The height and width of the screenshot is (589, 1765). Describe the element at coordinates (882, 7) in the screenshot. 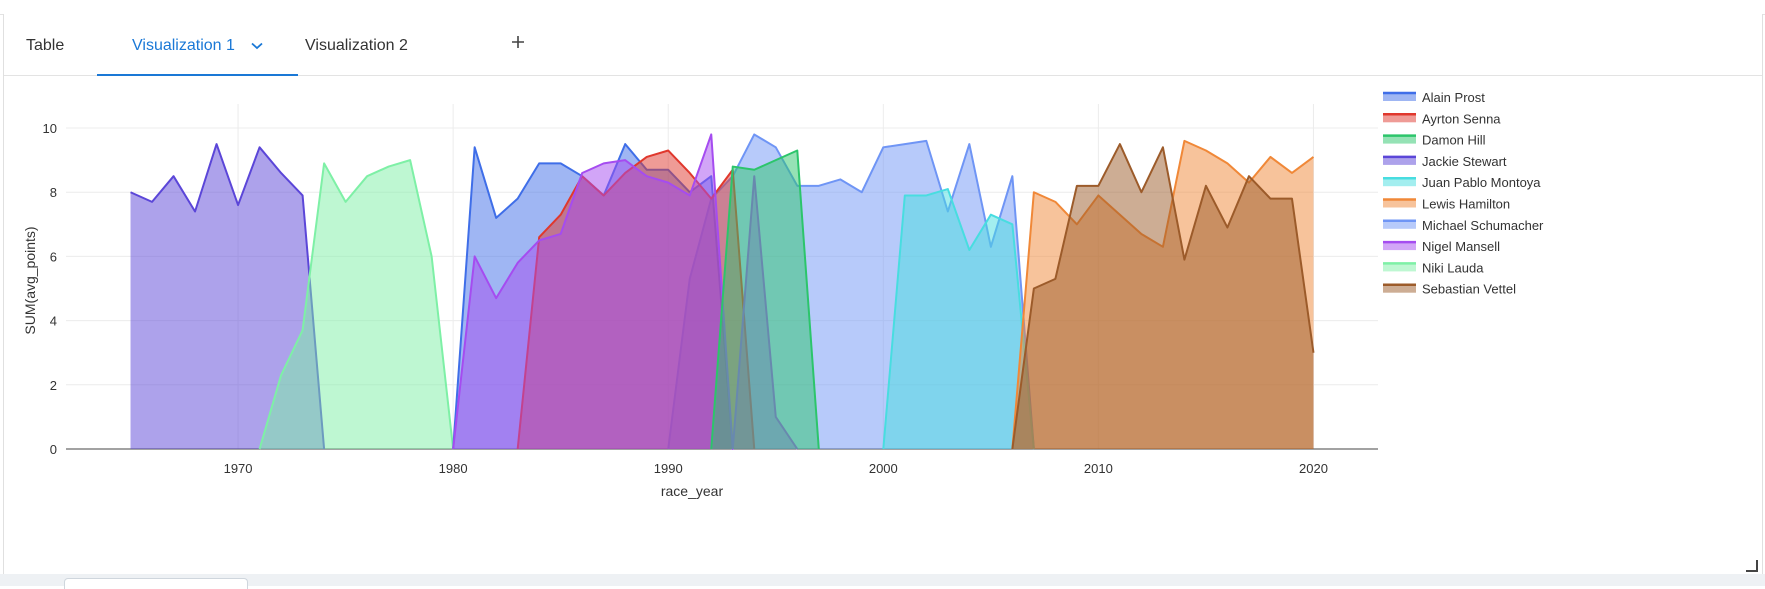

I see `previous-cell-edge` at that location.